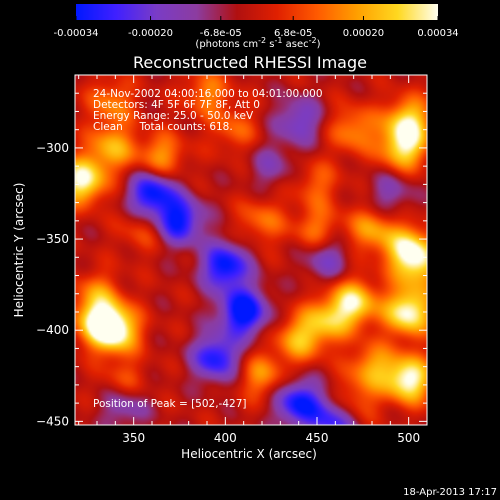 The image size is (500, 500). Describe the element at coordinates (225, 438) in the screenshot. I see `x-tick-label: 400` at that location.